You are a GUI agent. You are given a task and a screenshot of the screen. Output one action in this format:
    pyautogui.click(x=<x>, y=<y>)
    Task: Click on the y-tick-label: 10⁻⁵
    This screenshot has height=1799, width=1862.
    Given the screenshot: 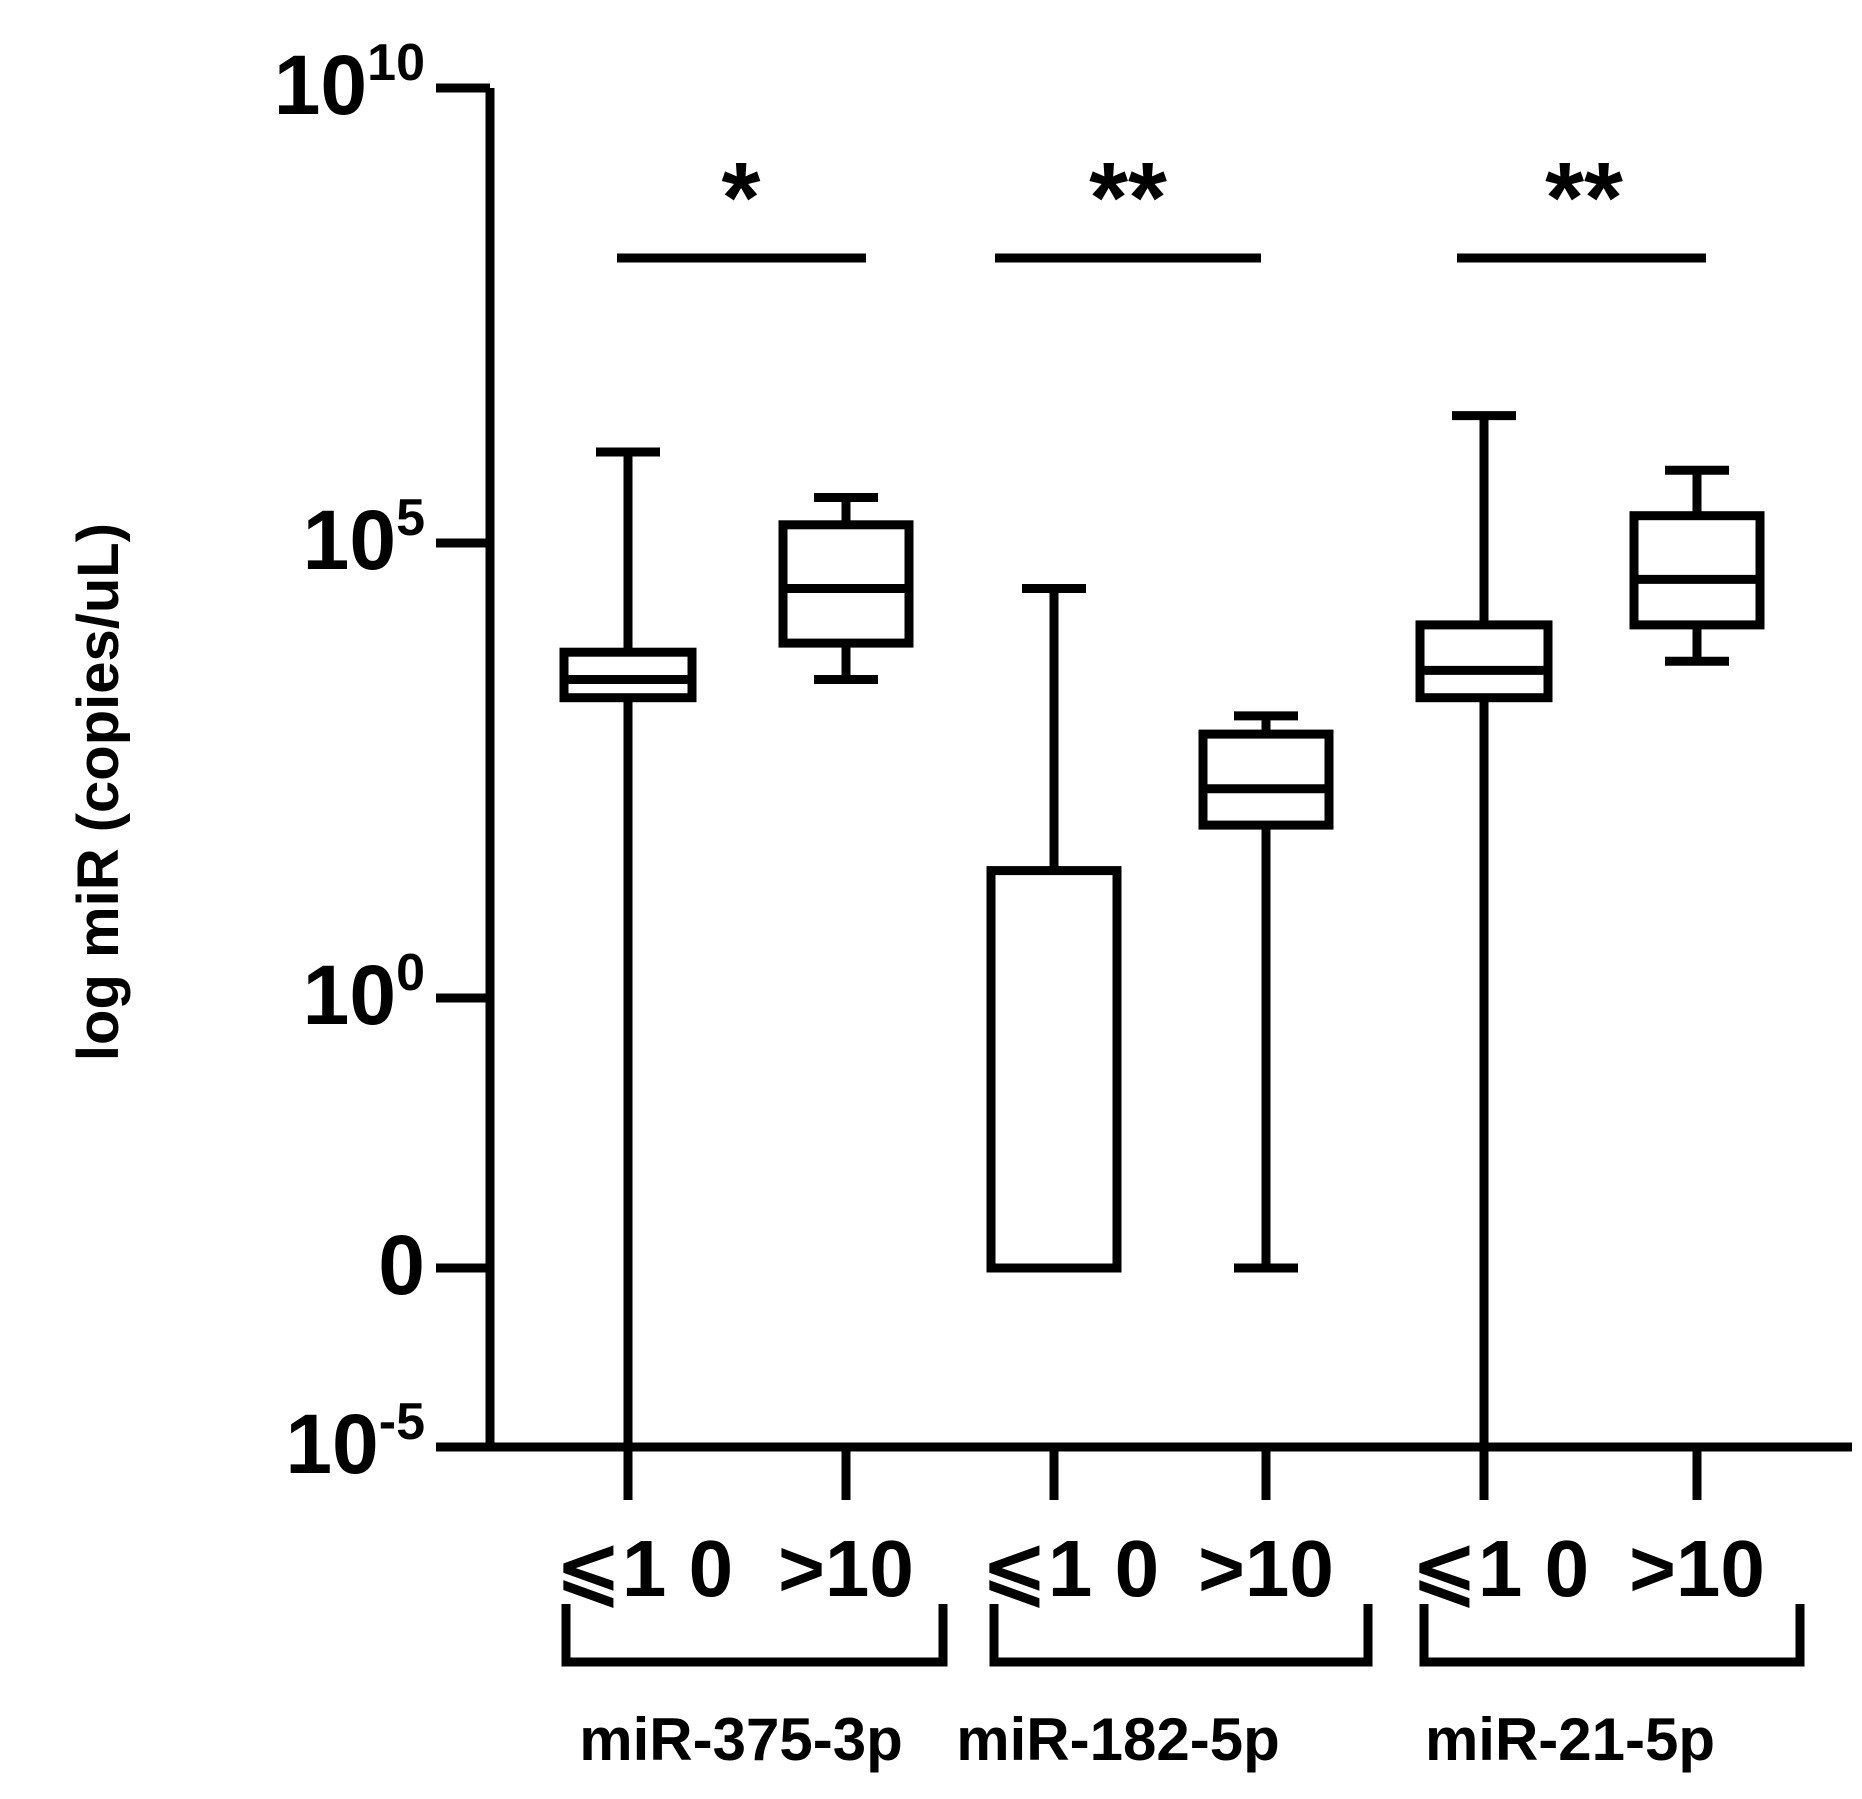 What is the action you would take?
    pyautogui.click(x=355, y=1442)
    